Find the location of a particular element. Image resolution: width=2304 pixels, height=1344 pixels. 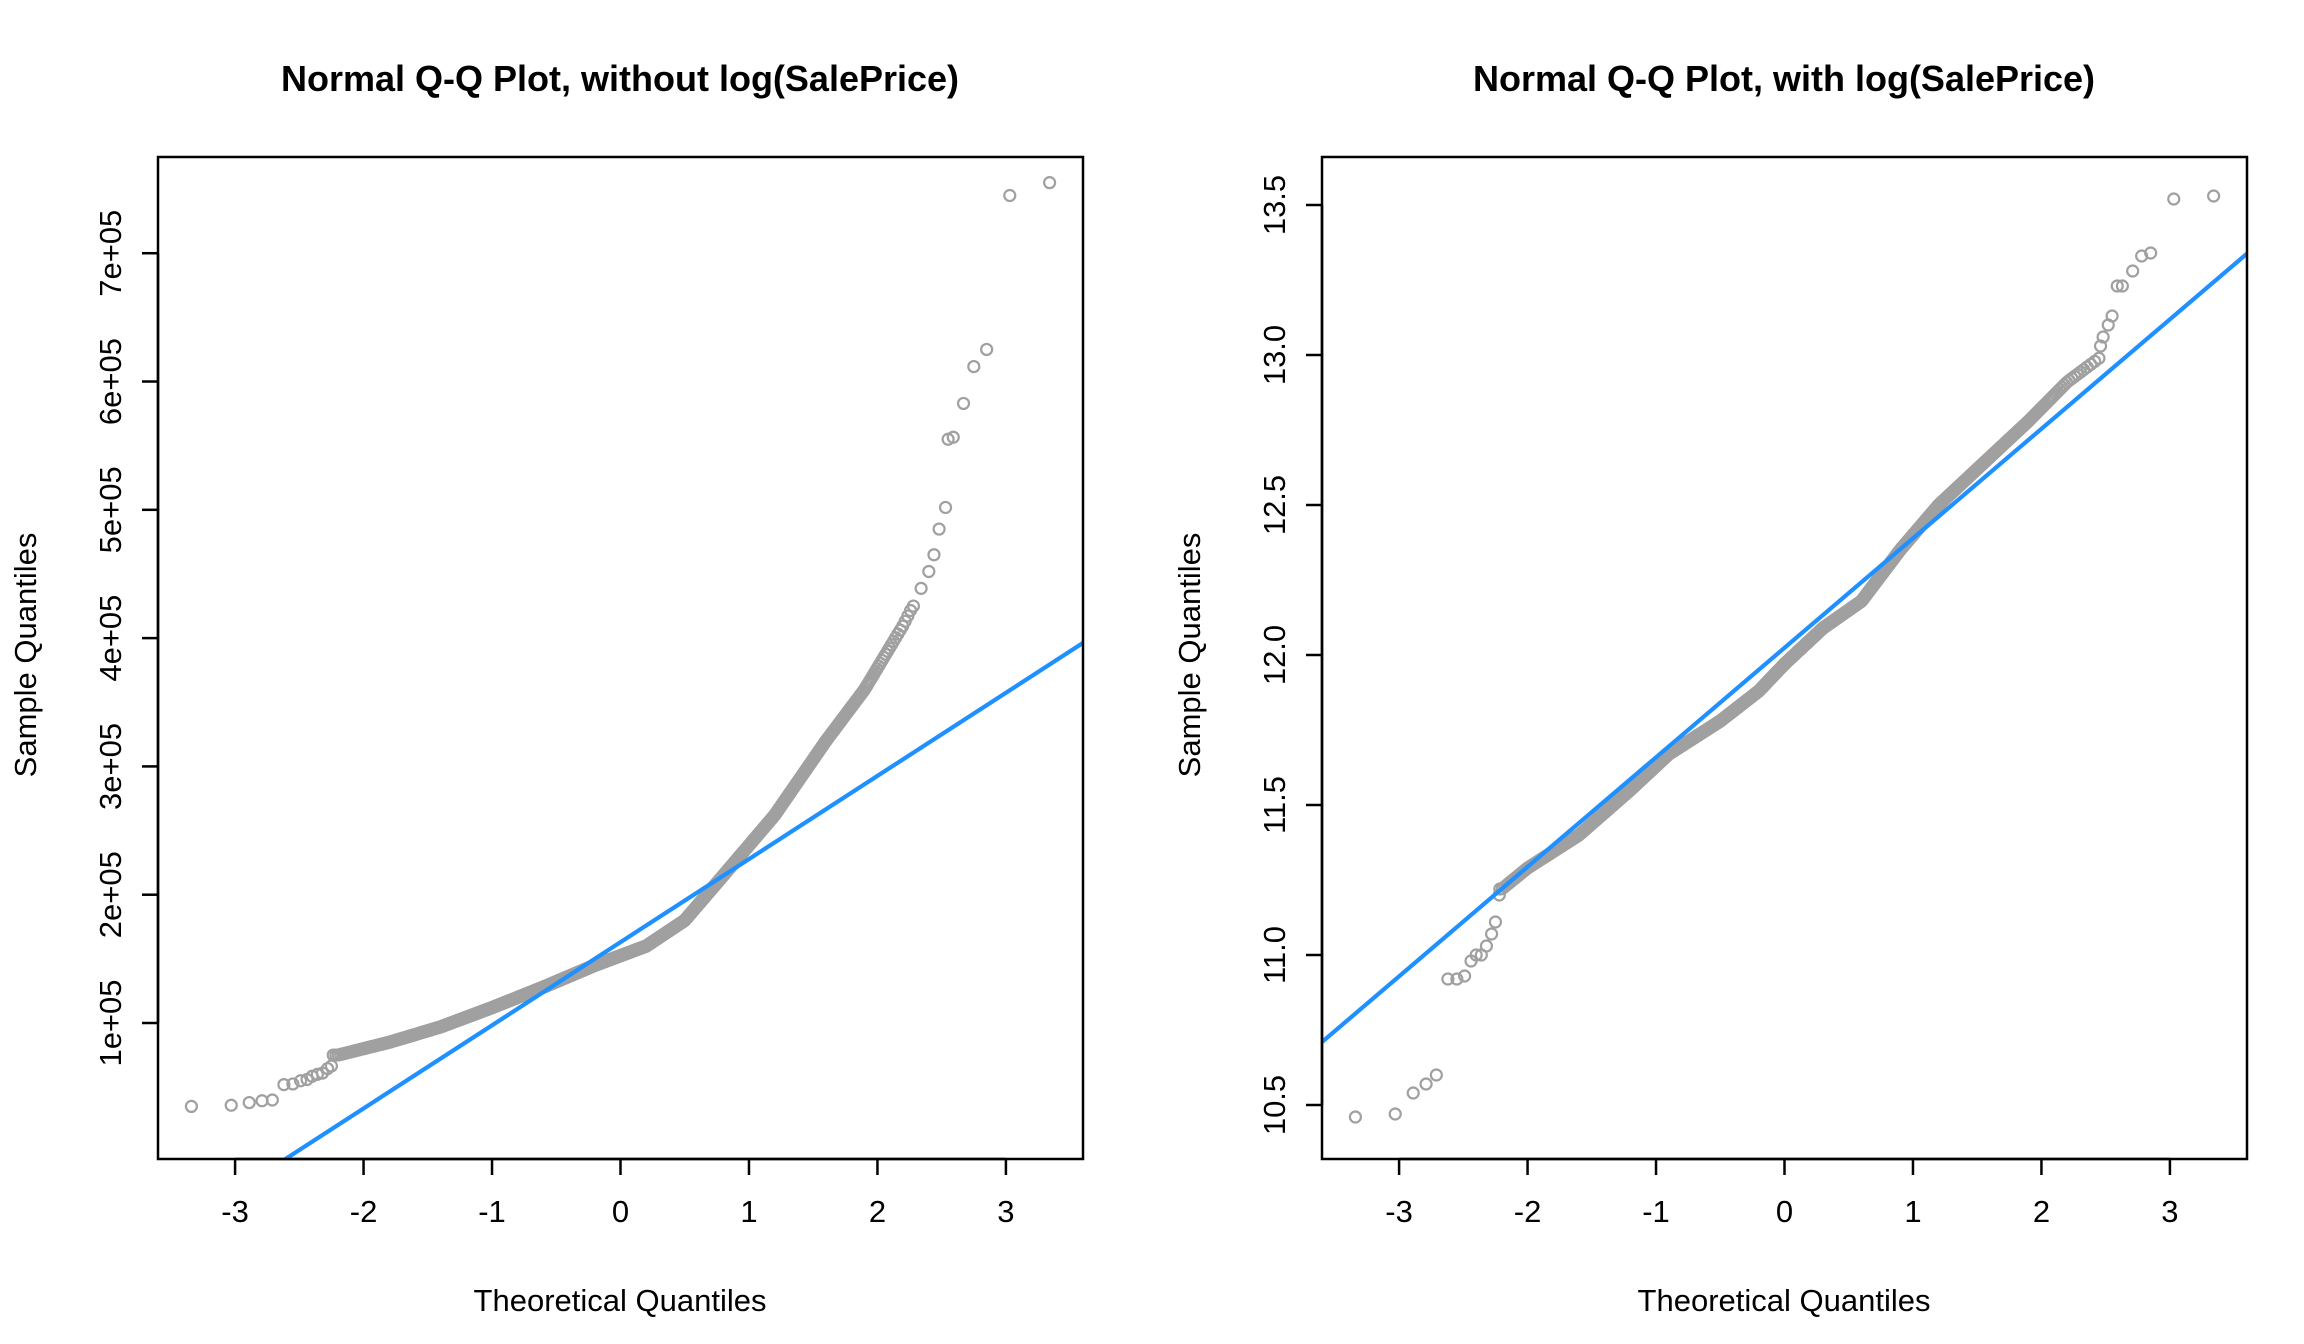

y-axis: 10.5 11.0 11.5 12.0 12.5 13.0 13.5 is located at coordinates (1290, 655).